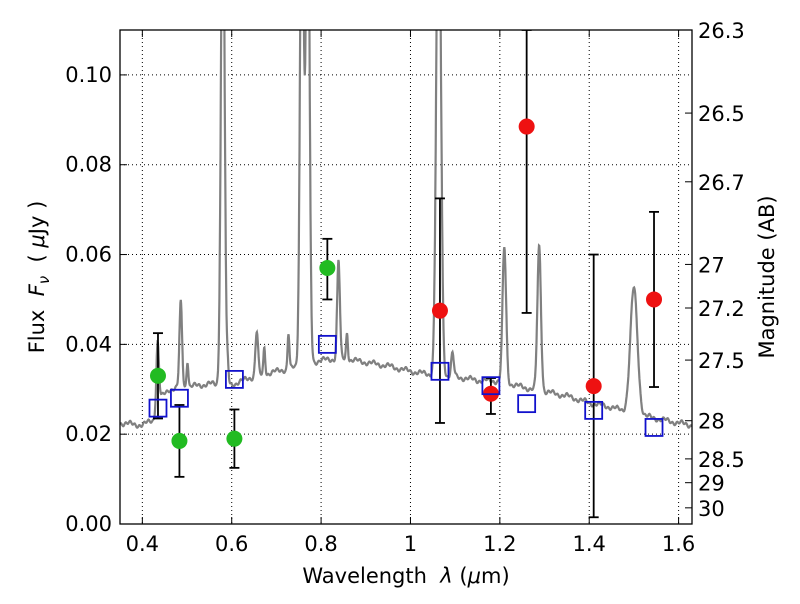 This screenshot has height=604, width=800. Describe the element at coordinates (499, 544) in the screenshot. I see `x-tick-label: 1.2` at that location.